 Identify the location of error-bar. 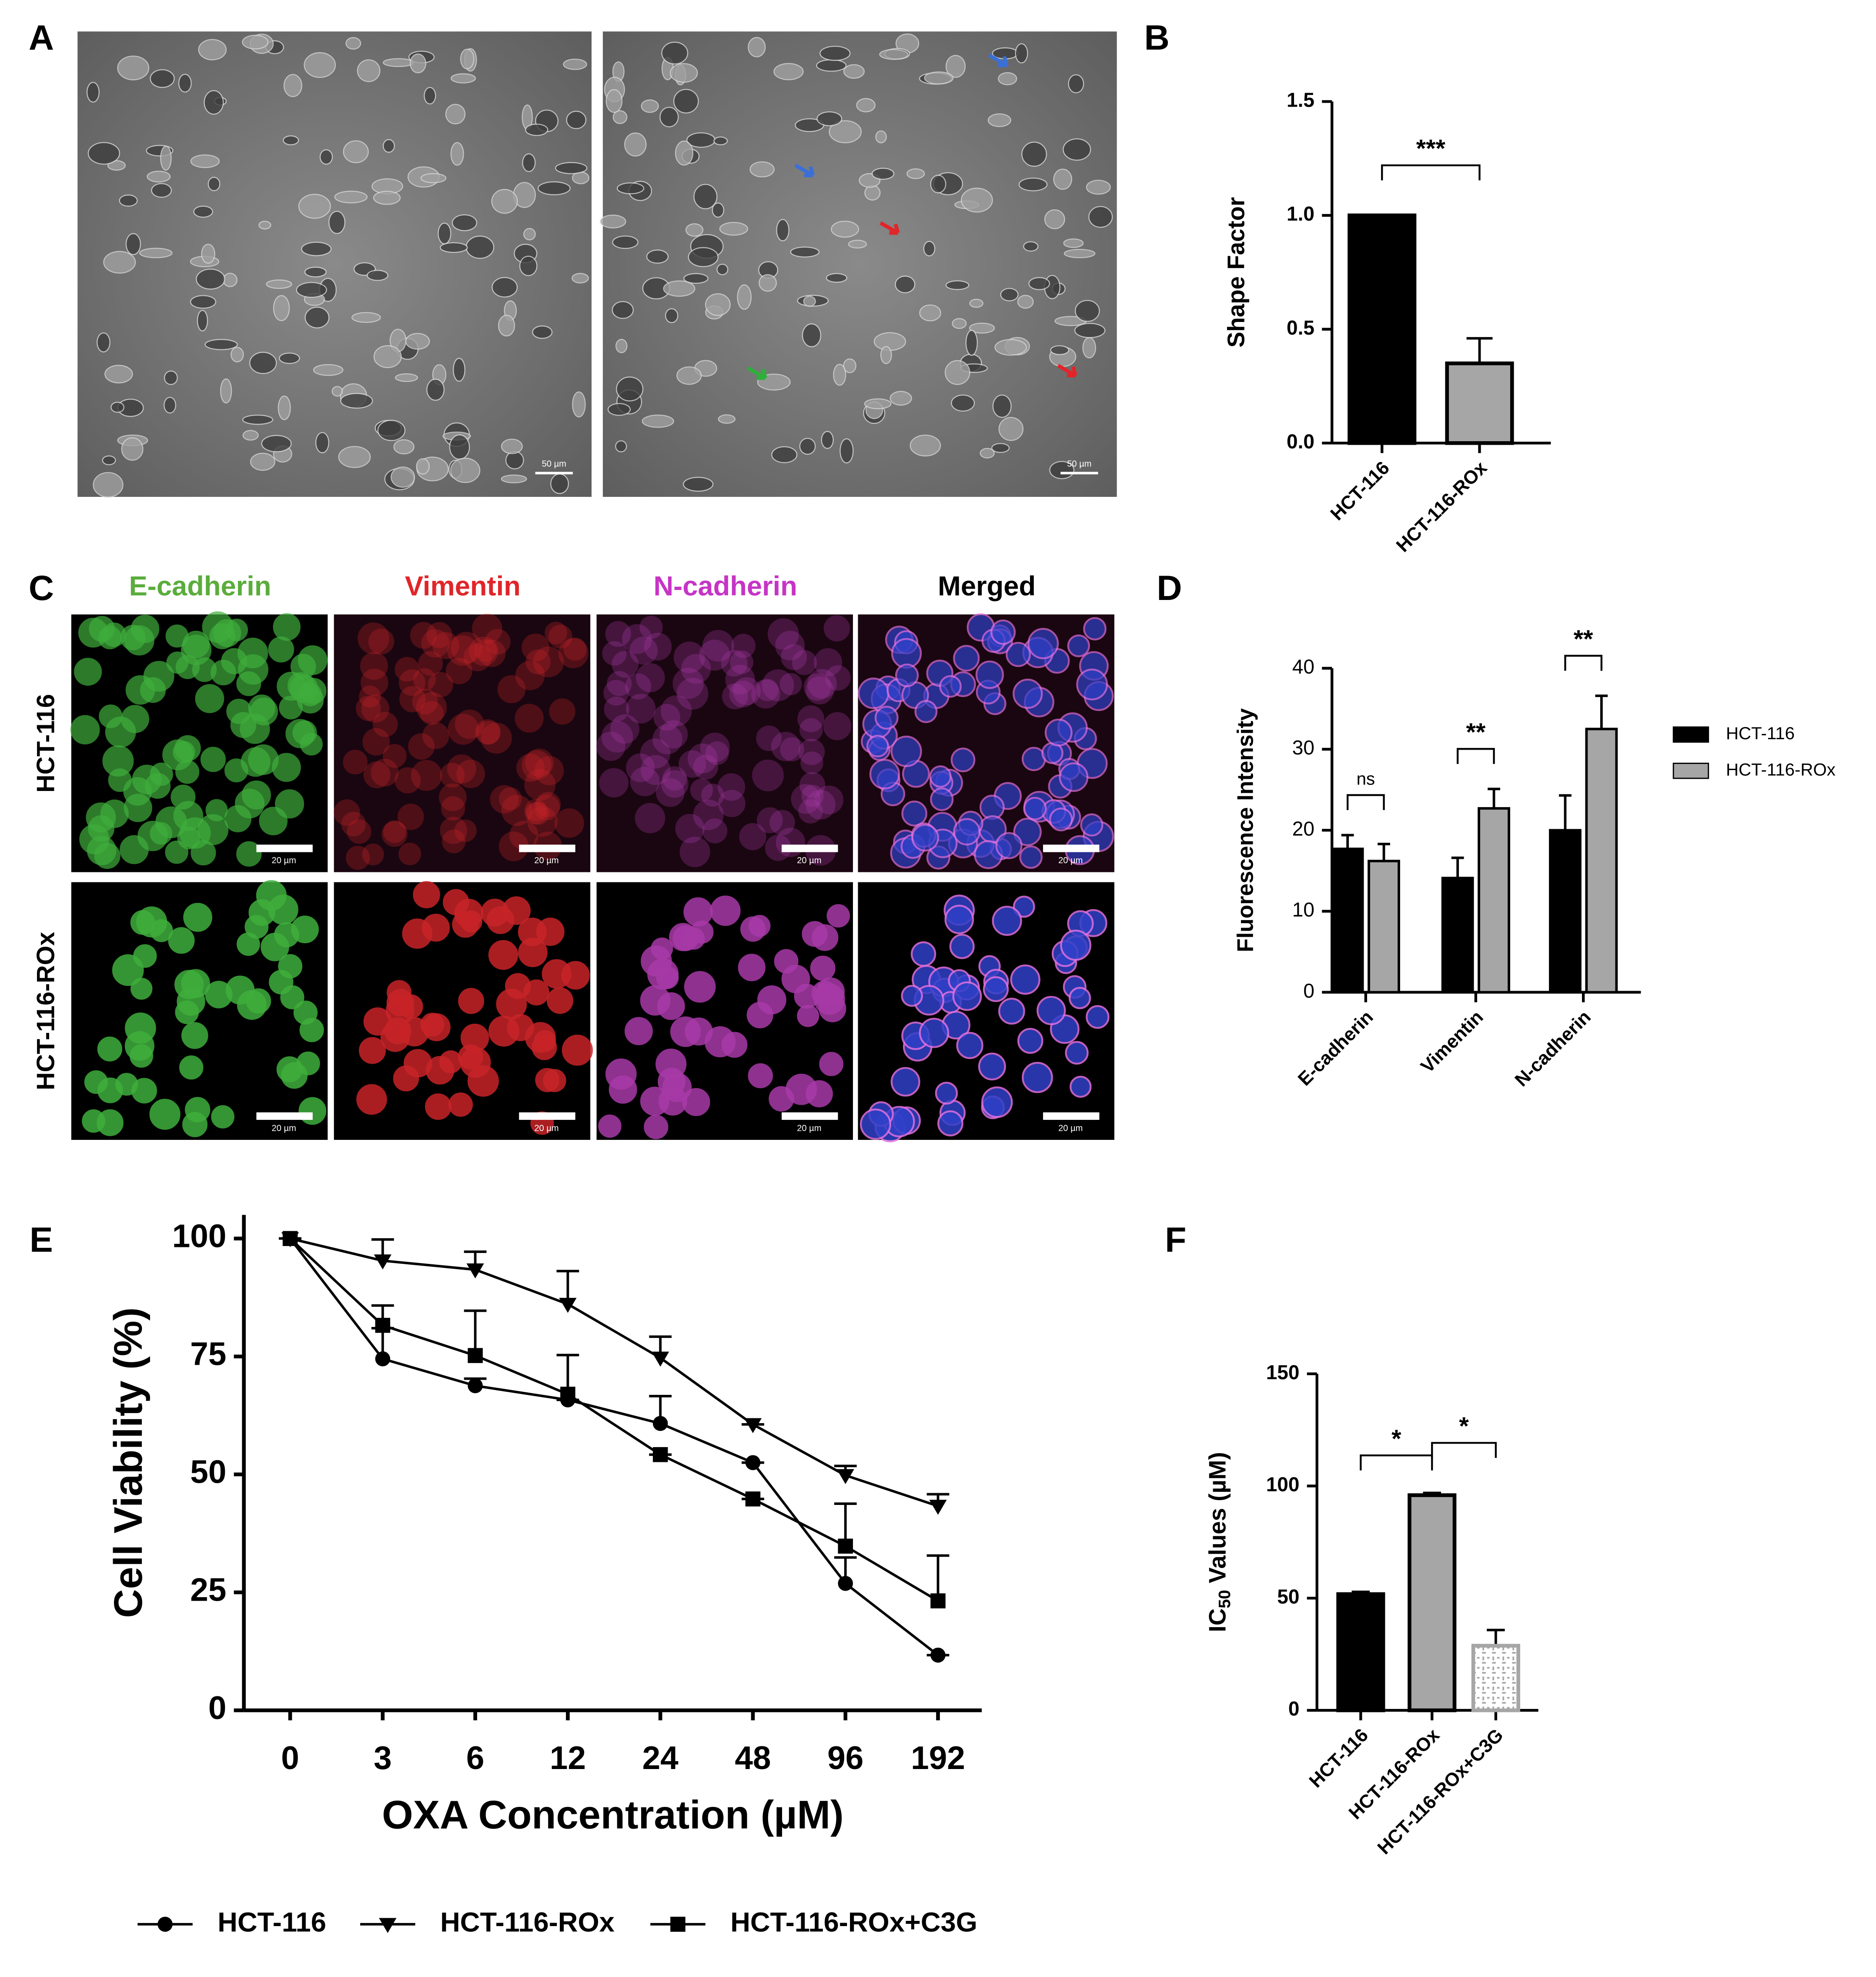
(1479, 350).